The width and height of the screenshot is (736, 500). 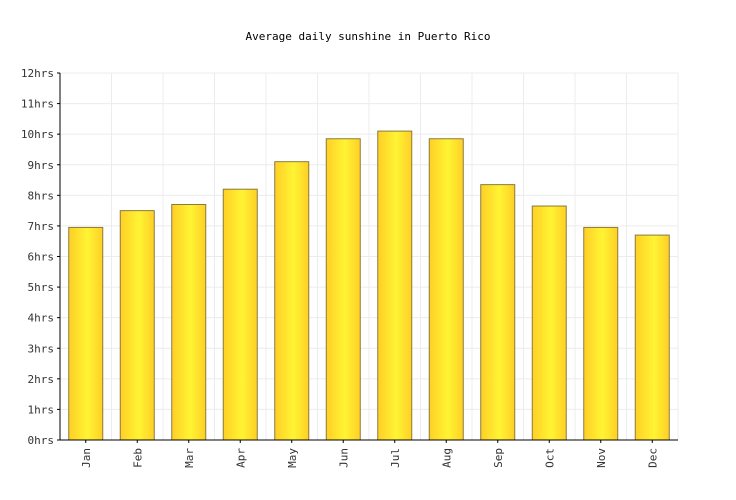 What do you see at coordinates (652, 337) in the screenshot?
I see `bar-dec` at bounding box center [652, 337].